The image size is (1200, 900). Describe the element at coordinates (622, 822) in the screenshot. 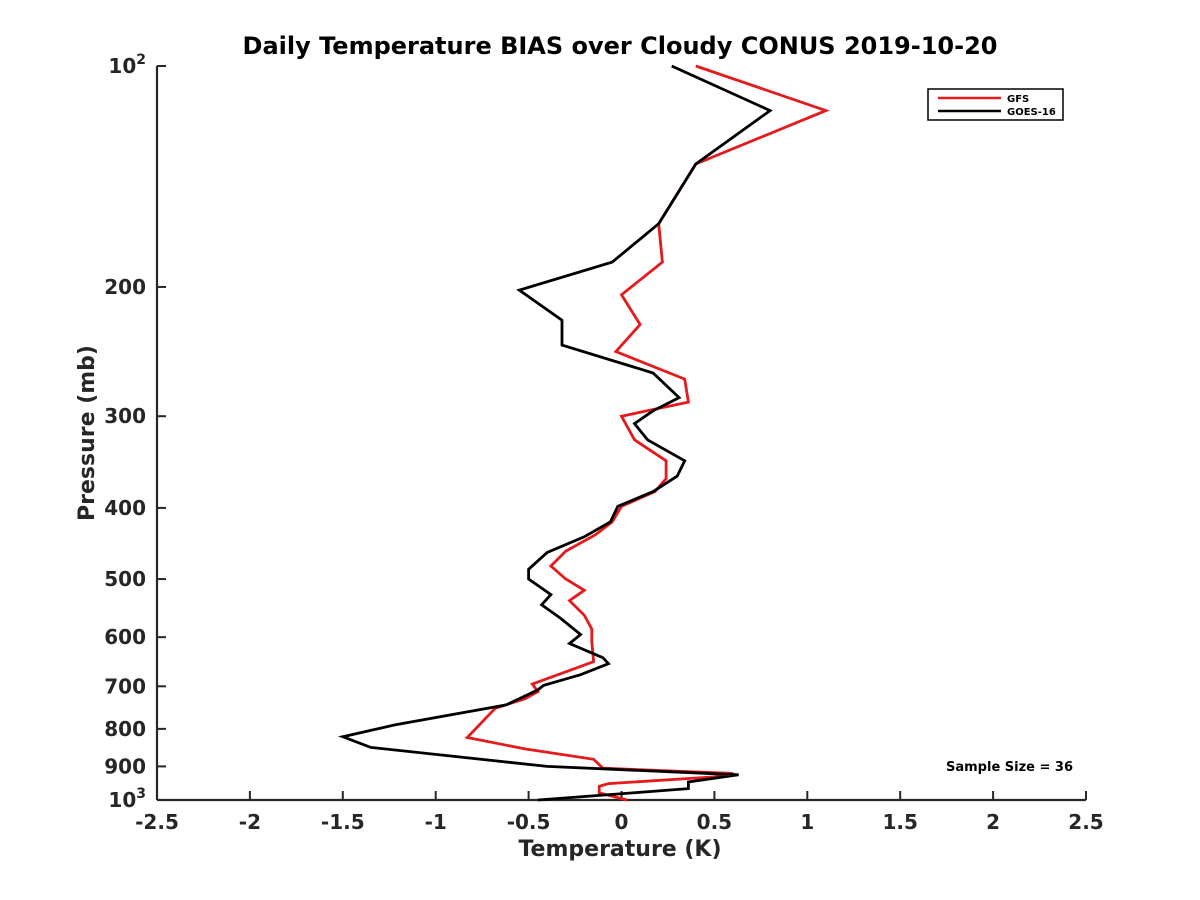

I see `x-tick-label: 0` at that location.